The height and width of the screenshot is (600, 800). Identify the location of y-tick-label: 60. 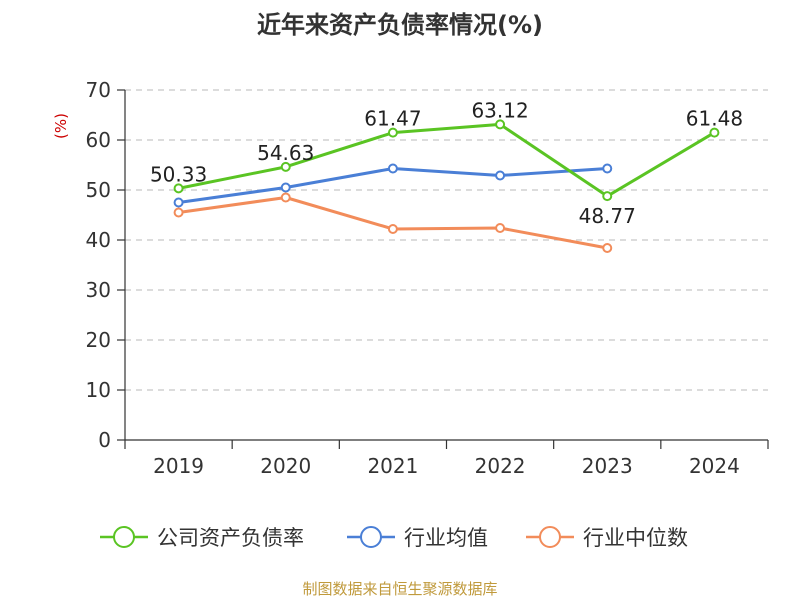
(98, 140).